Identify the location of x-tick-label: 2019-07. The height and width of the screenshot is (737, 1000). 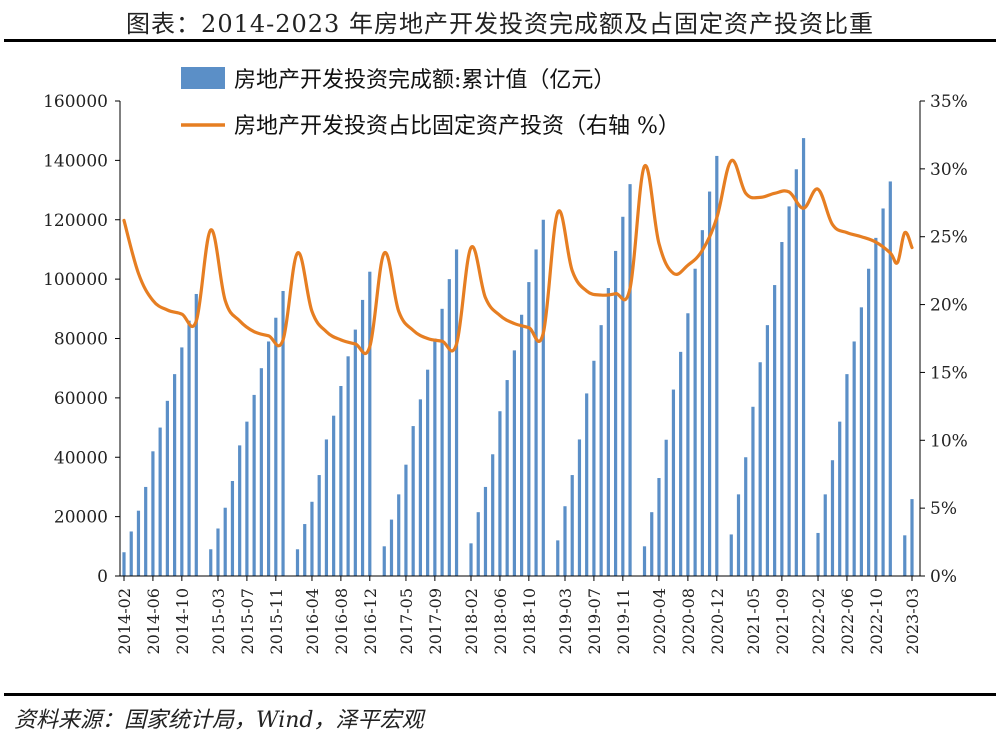
(594, 621).